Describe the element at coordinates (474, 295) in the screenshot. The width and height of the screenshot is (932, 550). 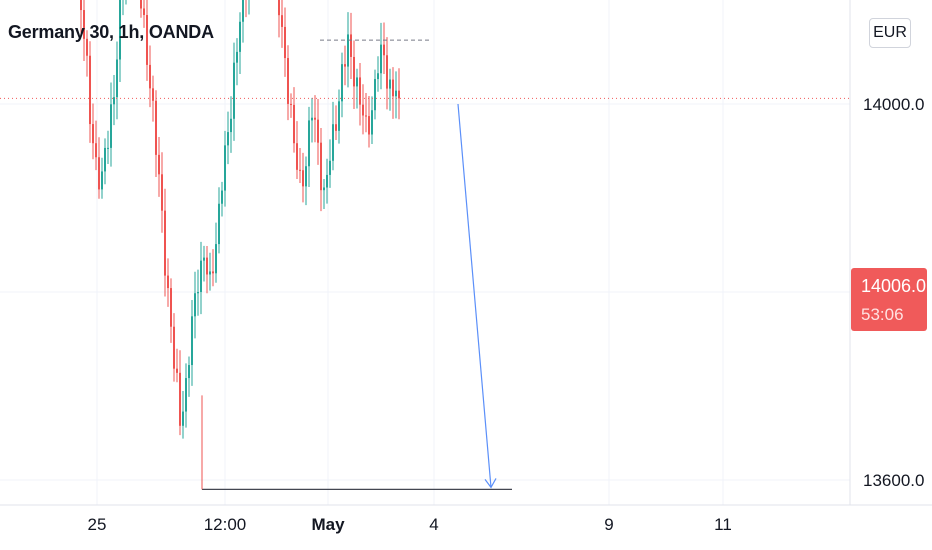
I see `projection-arrow` at that location.